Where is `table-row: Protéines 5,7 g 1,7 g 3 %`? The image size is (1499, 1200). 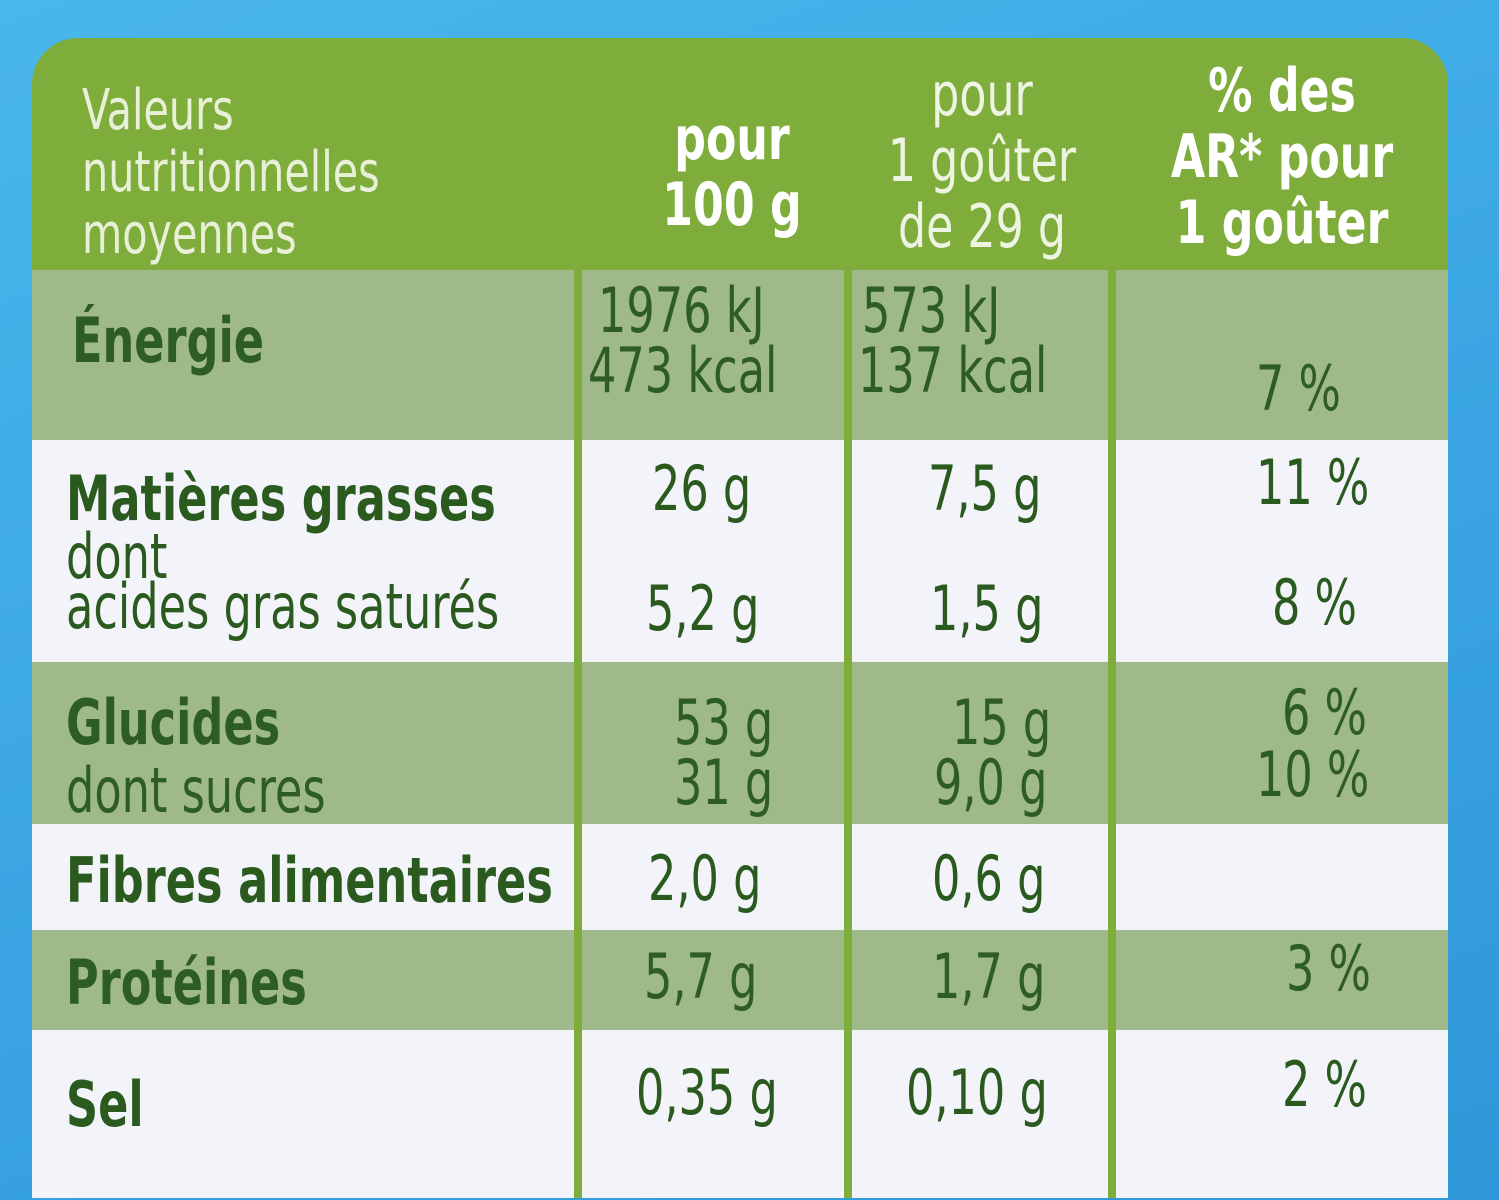
table-row: Protéines 5,7 g 1,7 g 3 % is located at coordinates (740, 980).